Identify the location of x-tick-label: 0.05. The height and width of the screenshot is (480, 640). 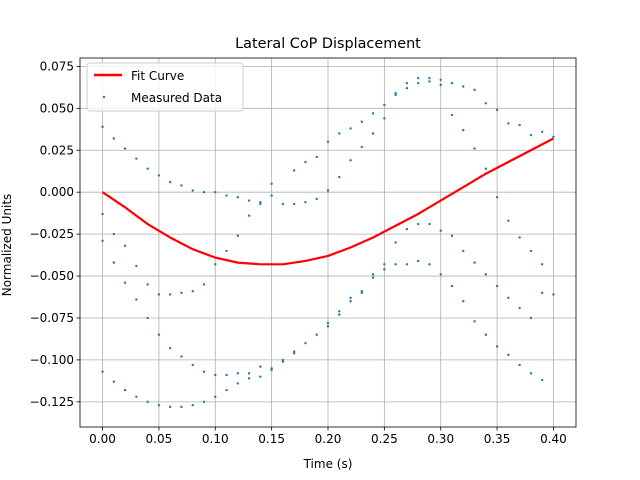
(159, 439).